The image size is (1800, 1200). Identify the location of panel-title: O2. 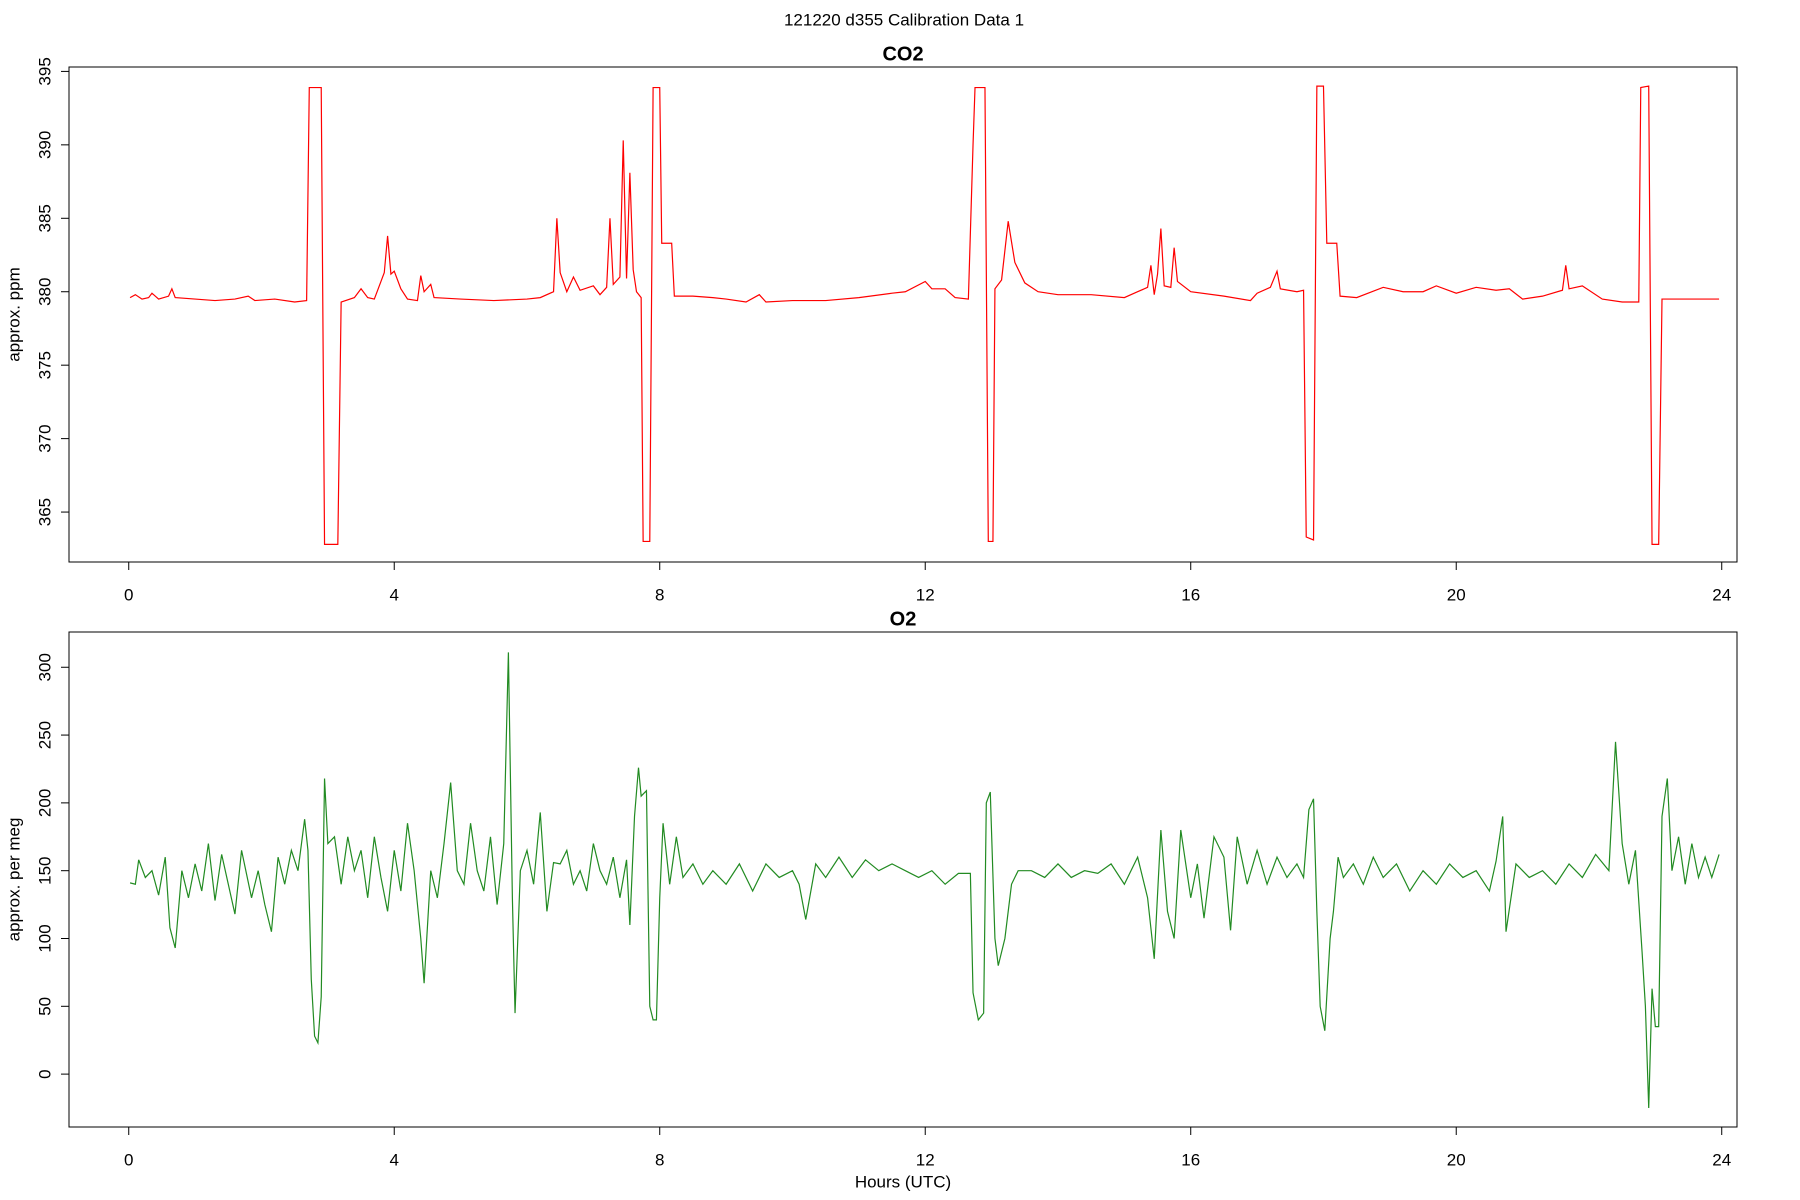
(903, 619).